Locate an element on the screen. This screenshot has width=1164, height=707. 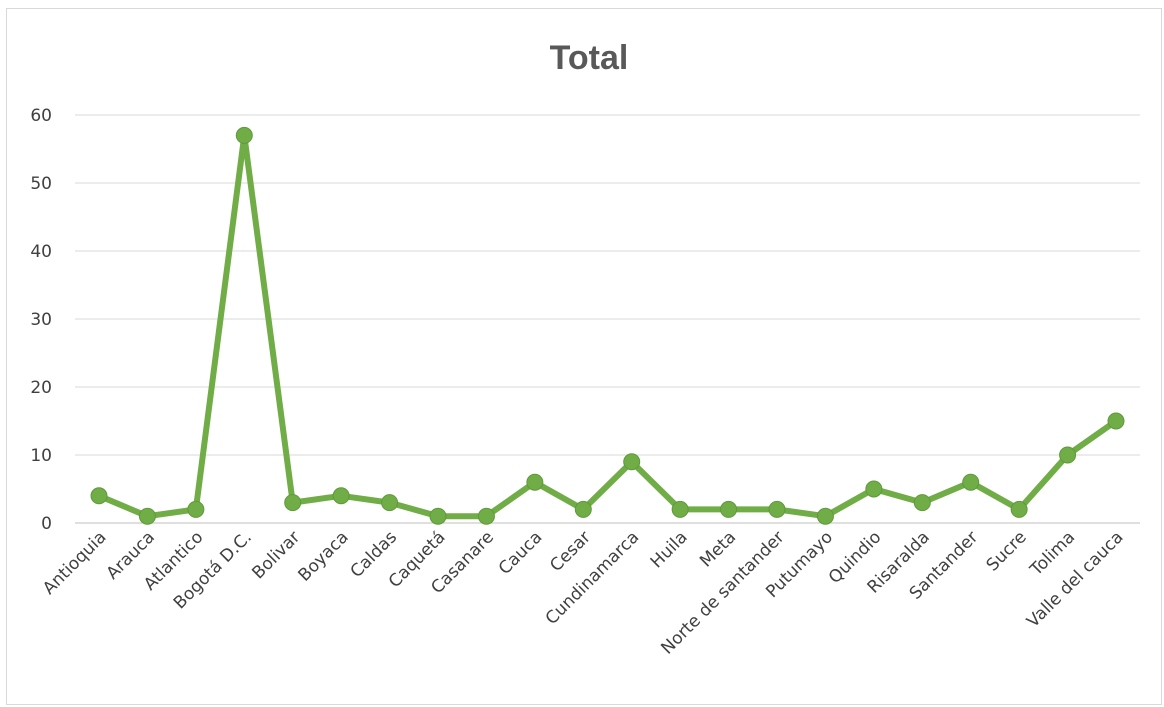
y-tick-label: 0 is located at coordinates (46, 524).